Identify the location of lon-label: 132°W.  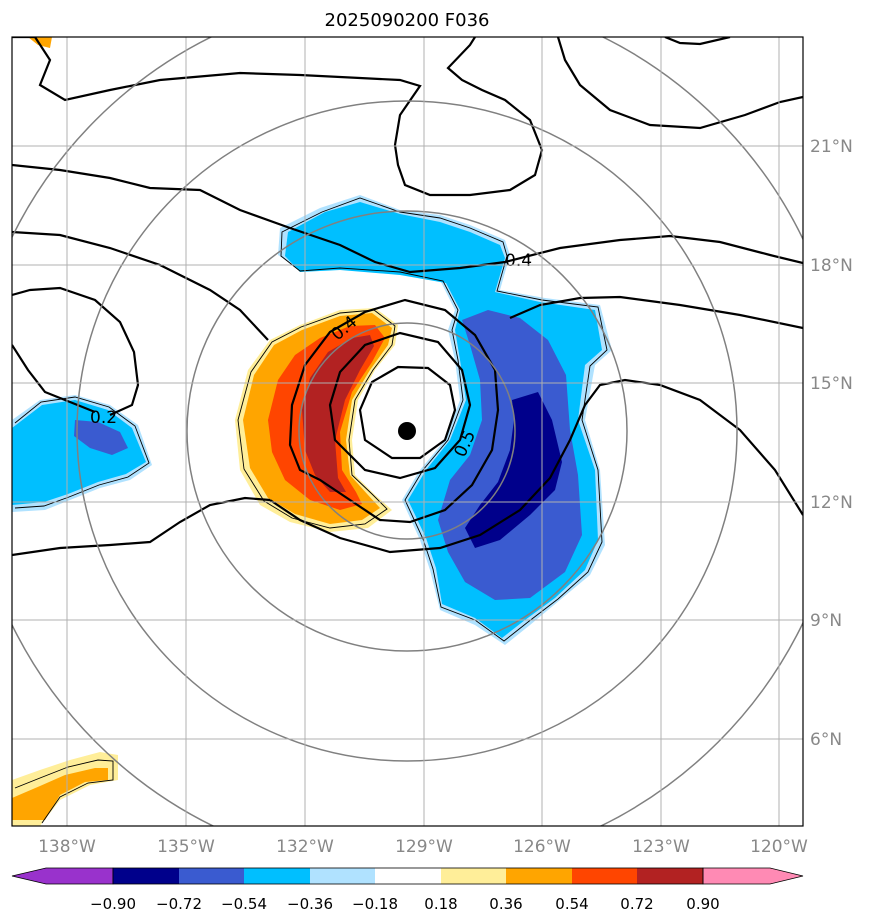
(305, 847).